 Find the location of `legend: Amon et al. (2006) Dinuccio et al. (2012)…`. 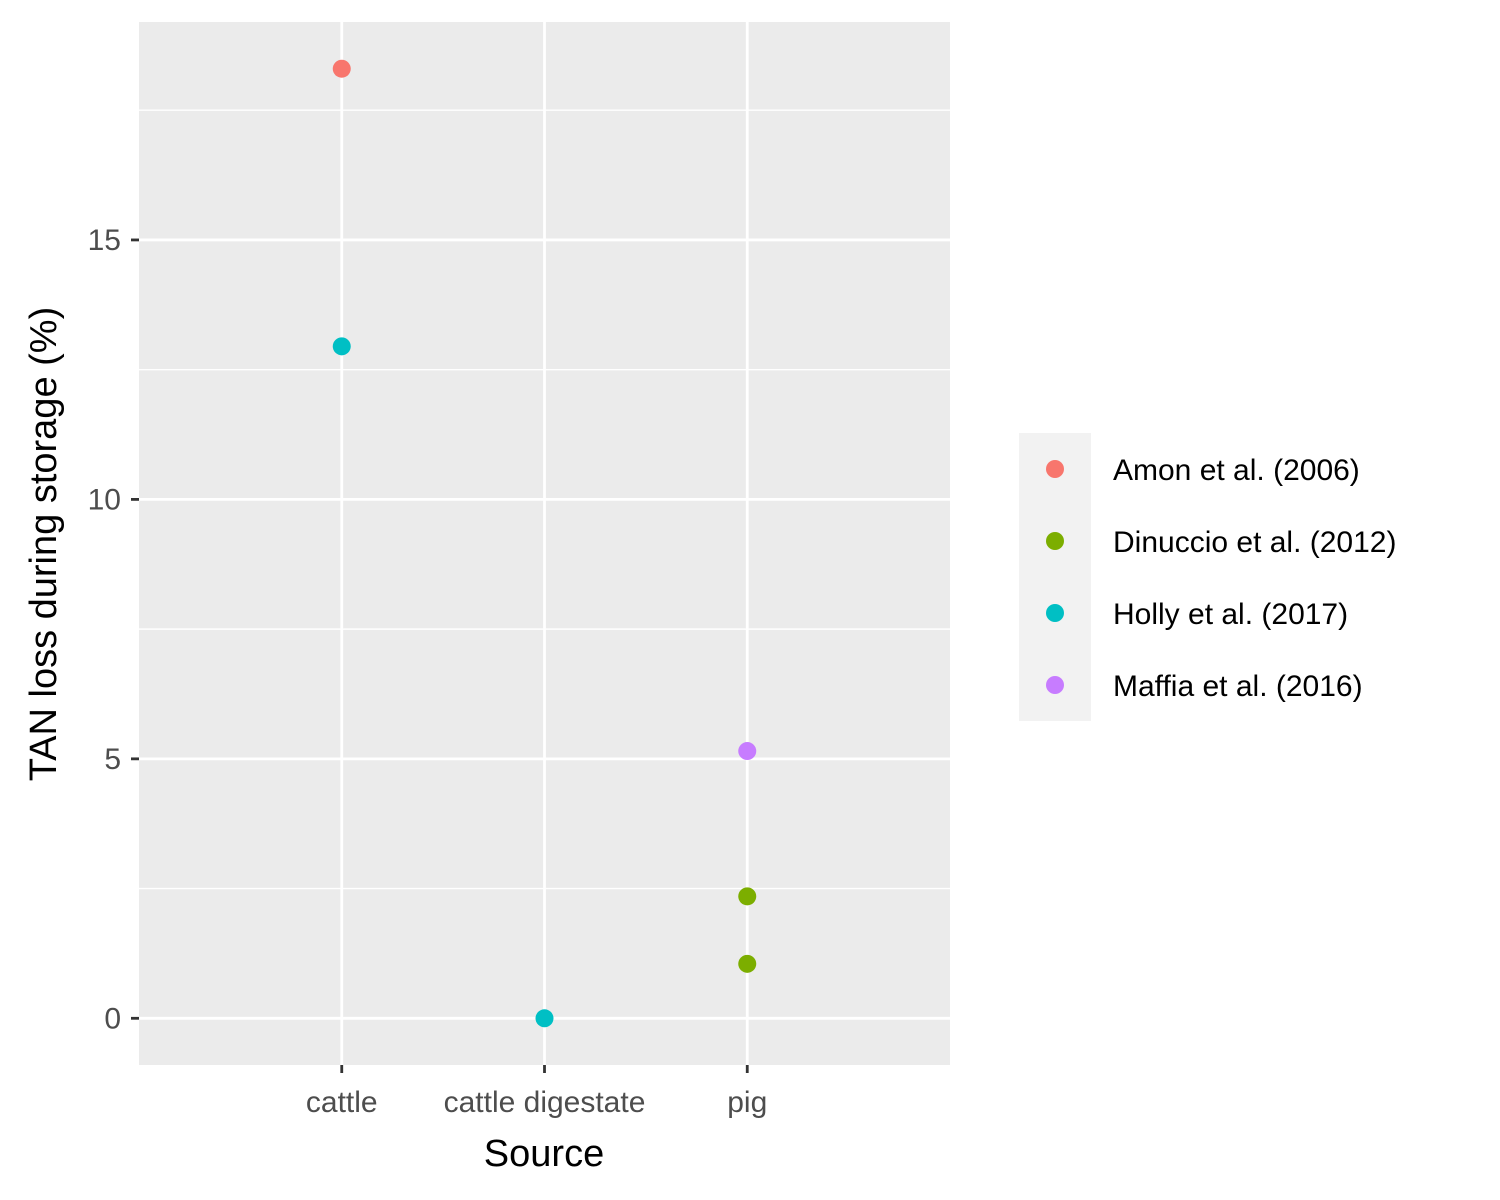

legend: Amon et al. (2006) Dinuccio et al. (2012)… is located at coordinates (1207, 577).